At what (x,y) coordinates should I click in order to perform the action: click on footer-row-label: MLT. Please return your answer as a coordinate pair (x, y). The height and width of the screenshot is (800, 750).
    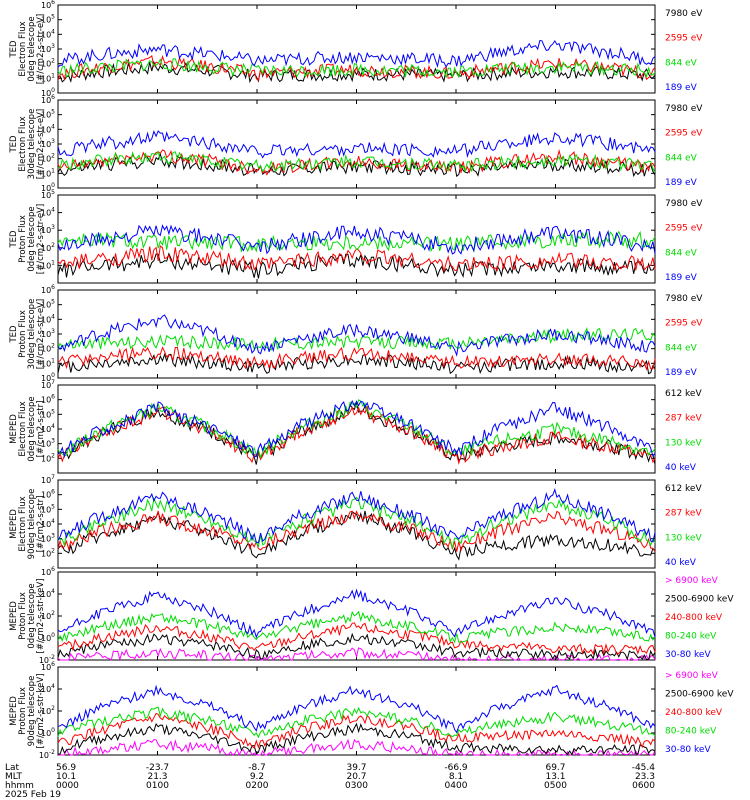
    Looking at the image, I should click on (14, 777).